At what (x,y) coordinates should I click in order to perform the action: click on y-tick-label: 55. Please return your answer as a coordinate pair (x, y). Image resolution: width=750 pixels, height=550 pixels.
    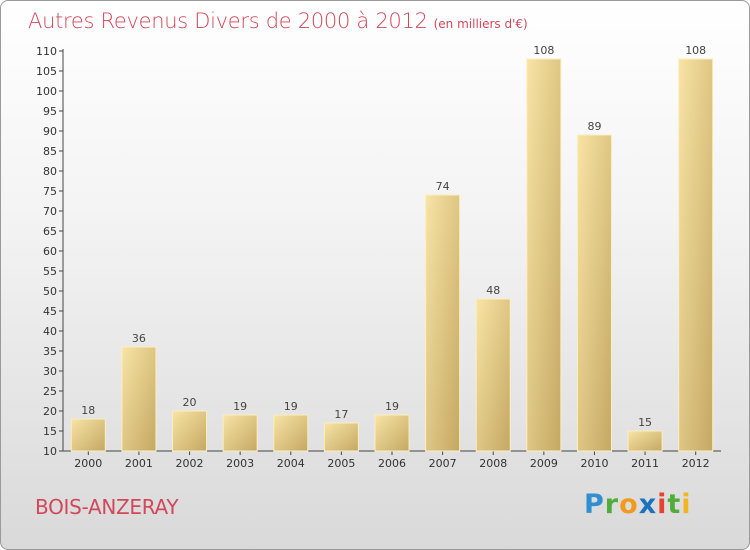
    Looking at the image, I should click on (50, 271).